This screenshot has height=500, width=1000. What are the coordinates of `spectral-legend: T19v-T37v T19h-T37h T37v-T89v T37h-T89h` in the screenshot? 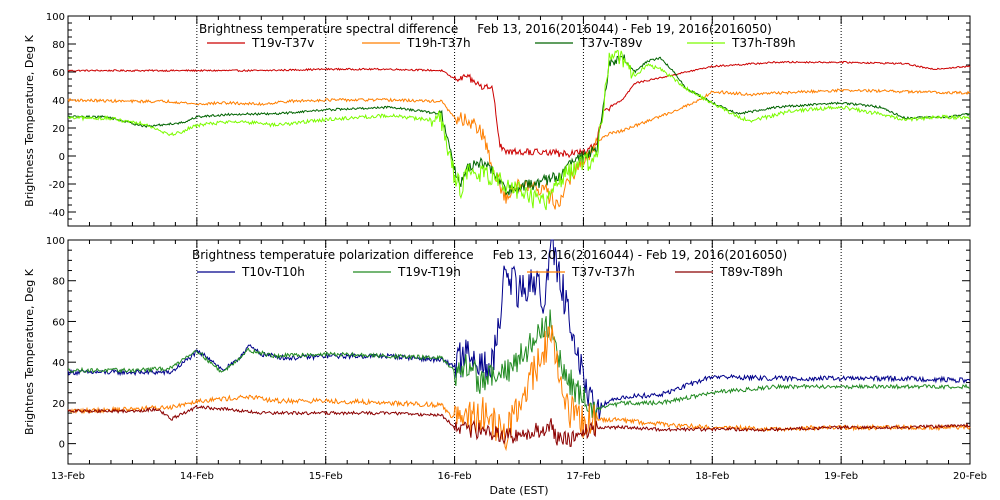 It's located at (501, 43).